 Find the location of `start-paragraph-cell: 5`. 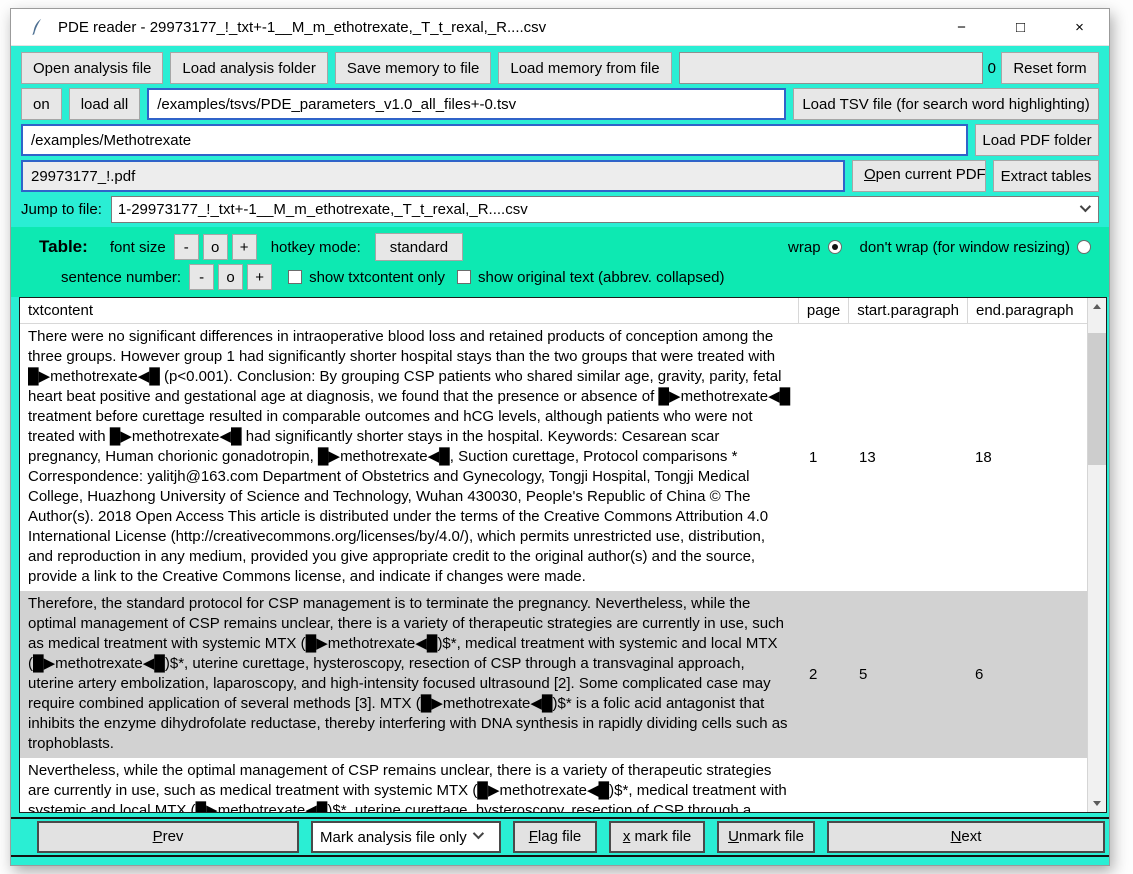

start-paragraph-cell: 5 is located at coordinates (863, 674).